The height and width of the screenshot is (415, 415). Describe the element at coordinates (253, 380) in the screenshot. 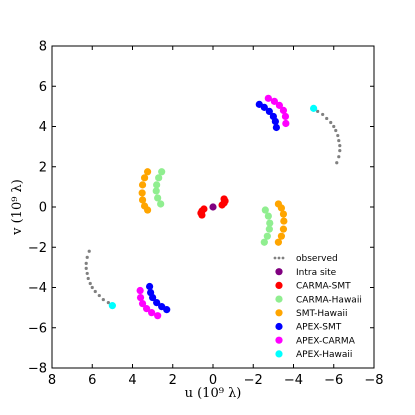

I see `x-tick-label: −2` at that location.